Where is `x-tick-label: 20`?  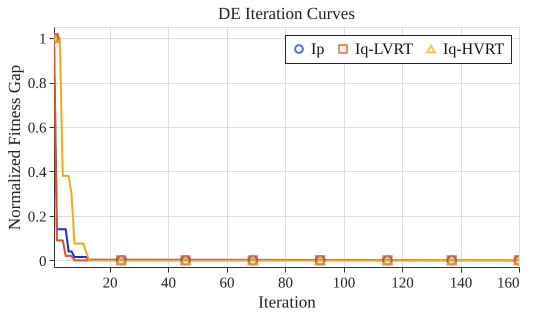 x-tick-label: 20 is located at coordinates (110, 284).